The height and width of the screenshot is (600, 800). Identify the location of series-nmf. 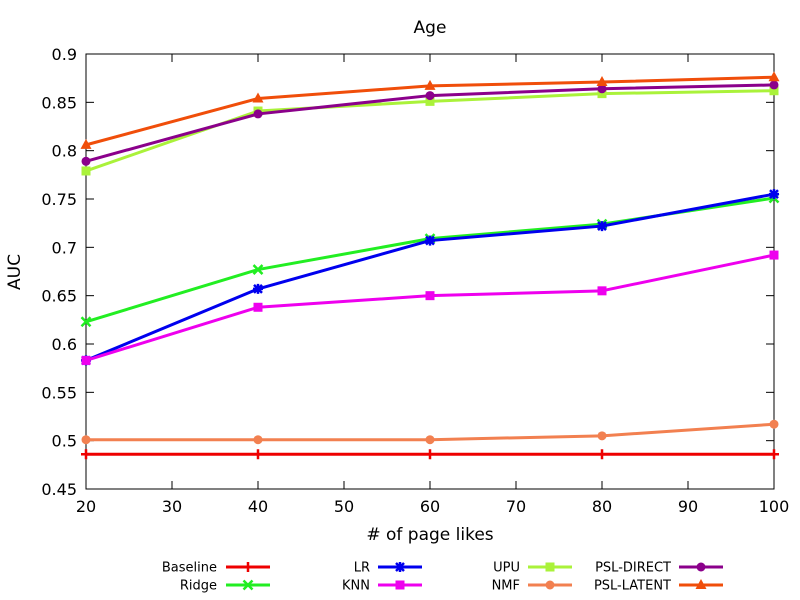
(430, 432).